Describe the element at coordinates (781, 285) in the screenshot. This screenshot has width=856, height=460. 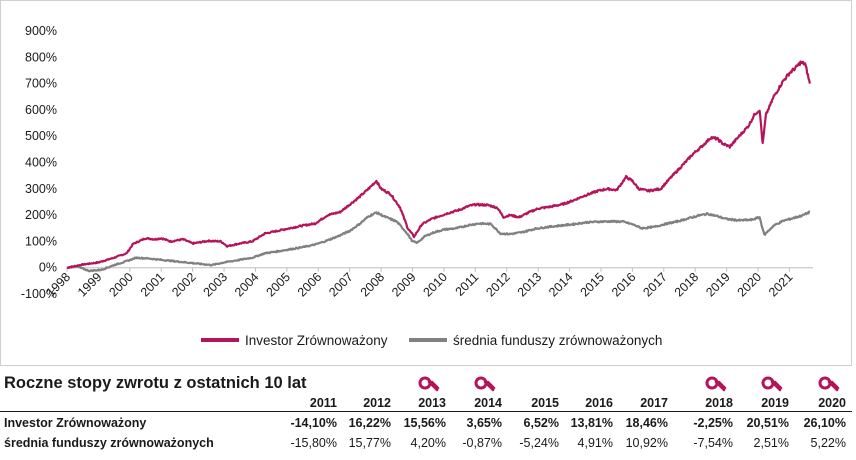
I see `x-tick-label: 2021` at that location.